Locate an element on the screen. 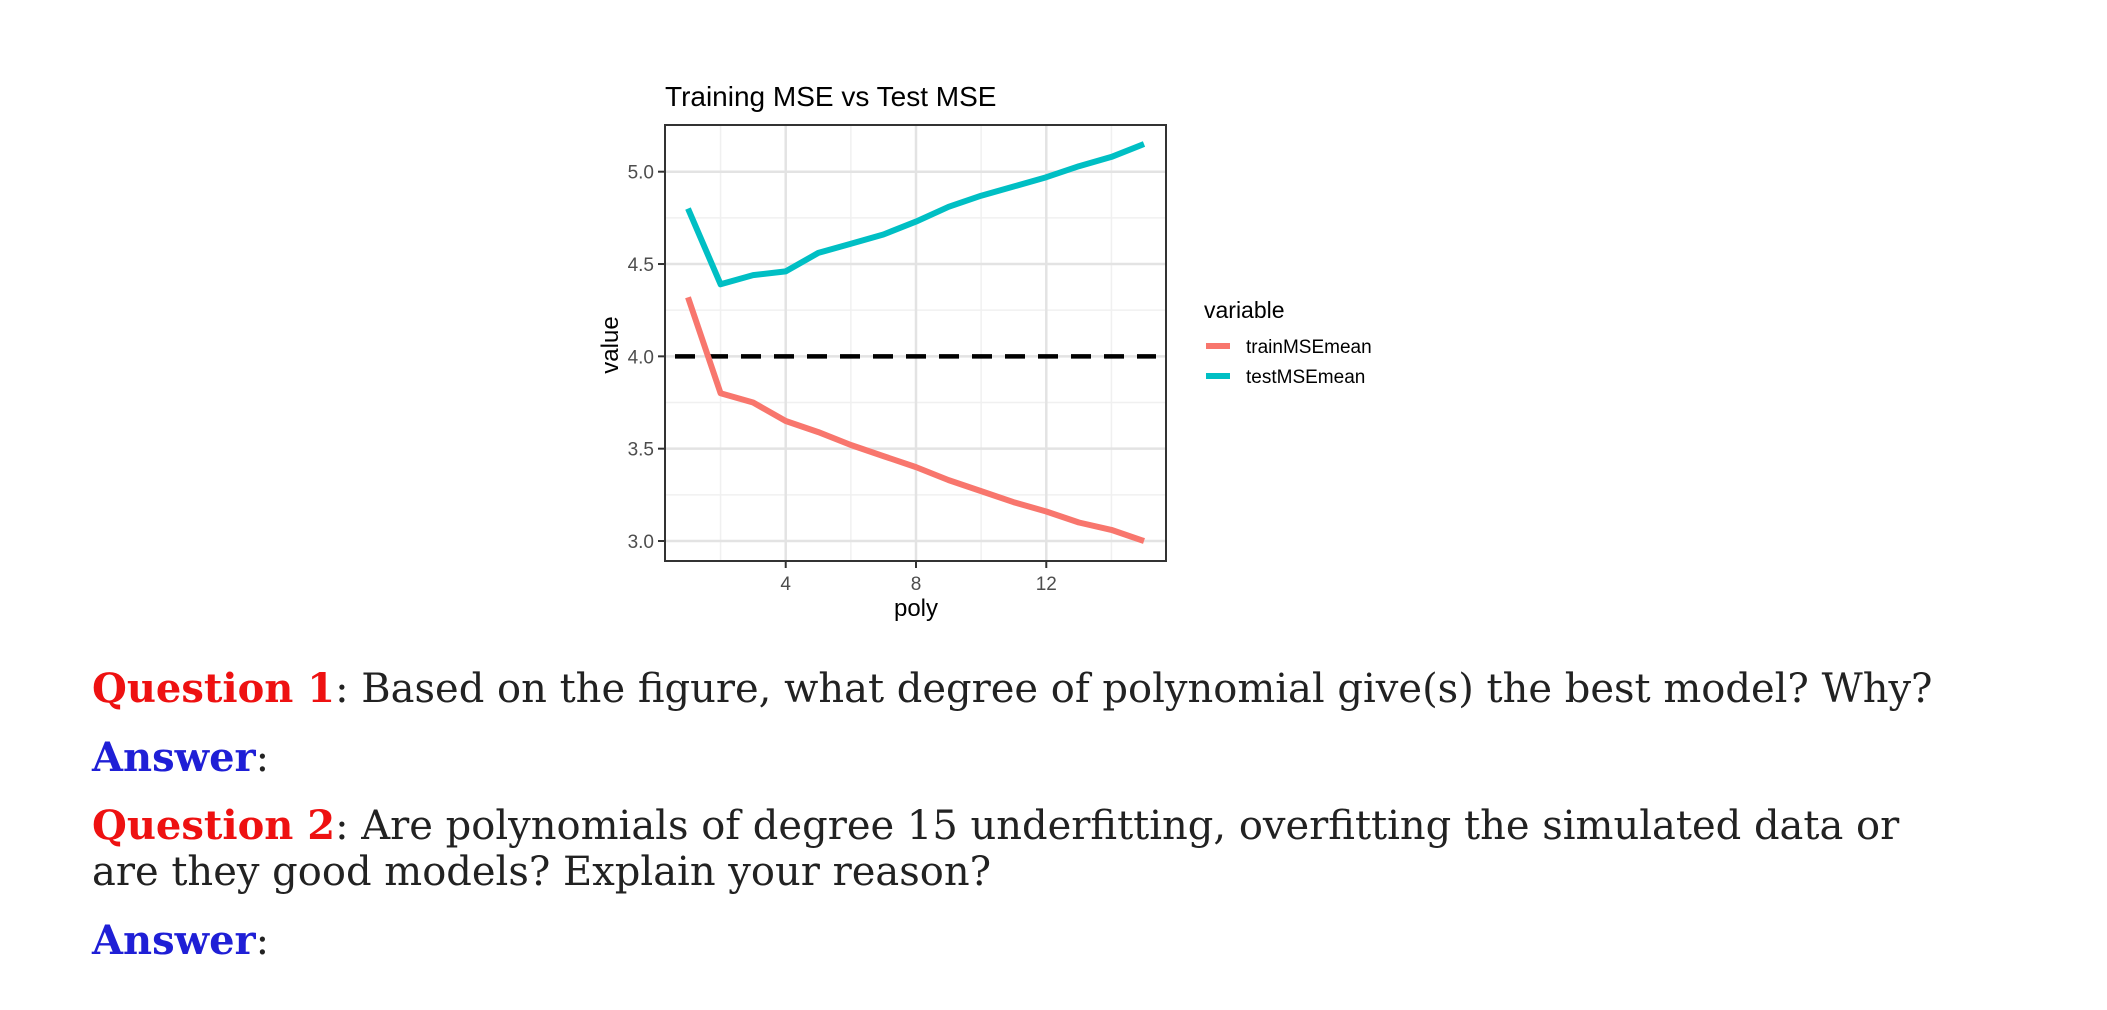 The image size is (2107, 1010). legend: variable trainMSEmean testMSEmean is located at coordinates (1288, 342).